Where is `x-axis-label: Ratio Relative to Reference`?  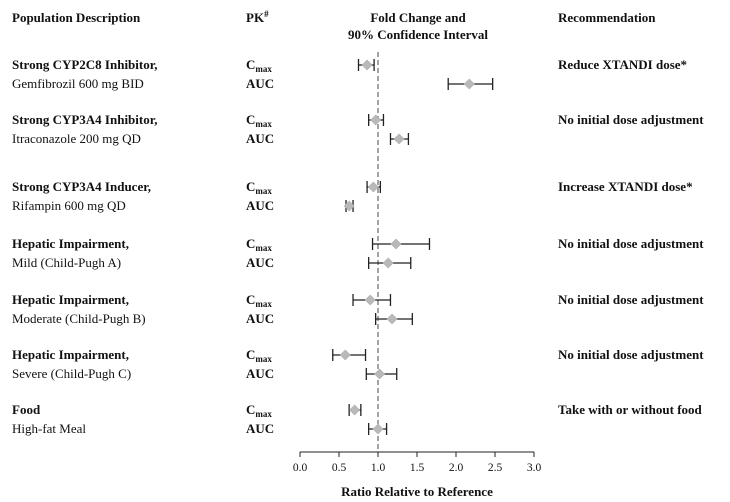 x-axis-label: Ratio Relative to Reference is located at coordinates (417, 491).